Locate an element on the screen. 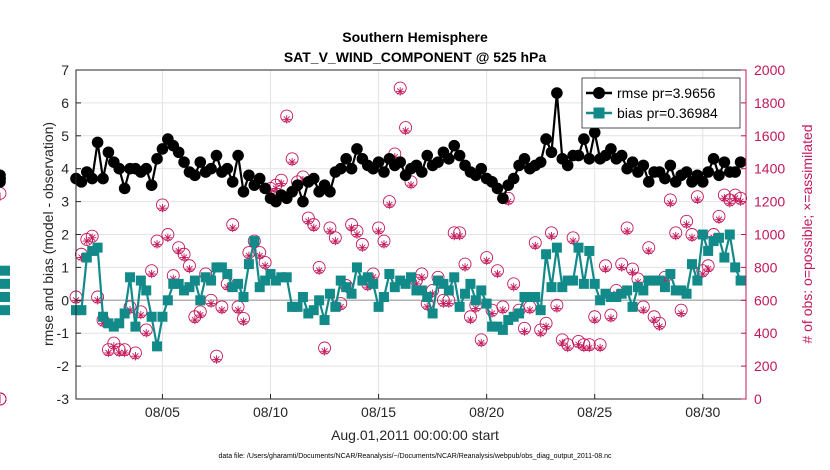 Image resolution: width=830 pixels, height=470 pixels. y2-tick-label: 1800 is located at coordinates (769, 103).